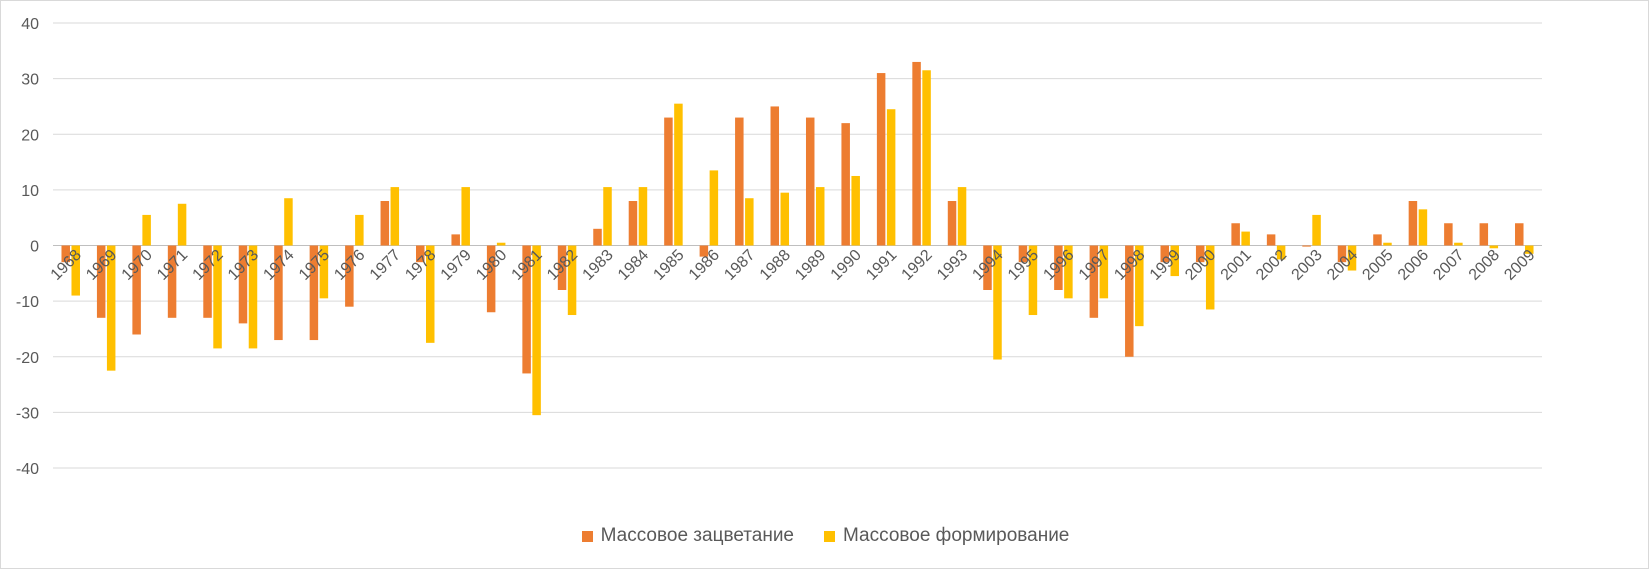 The height and width of the screenshot is (570, 1649). Describe the element at coordinates (1494, 247) in the screenshot. I see `bar-formation-2008` at that location.